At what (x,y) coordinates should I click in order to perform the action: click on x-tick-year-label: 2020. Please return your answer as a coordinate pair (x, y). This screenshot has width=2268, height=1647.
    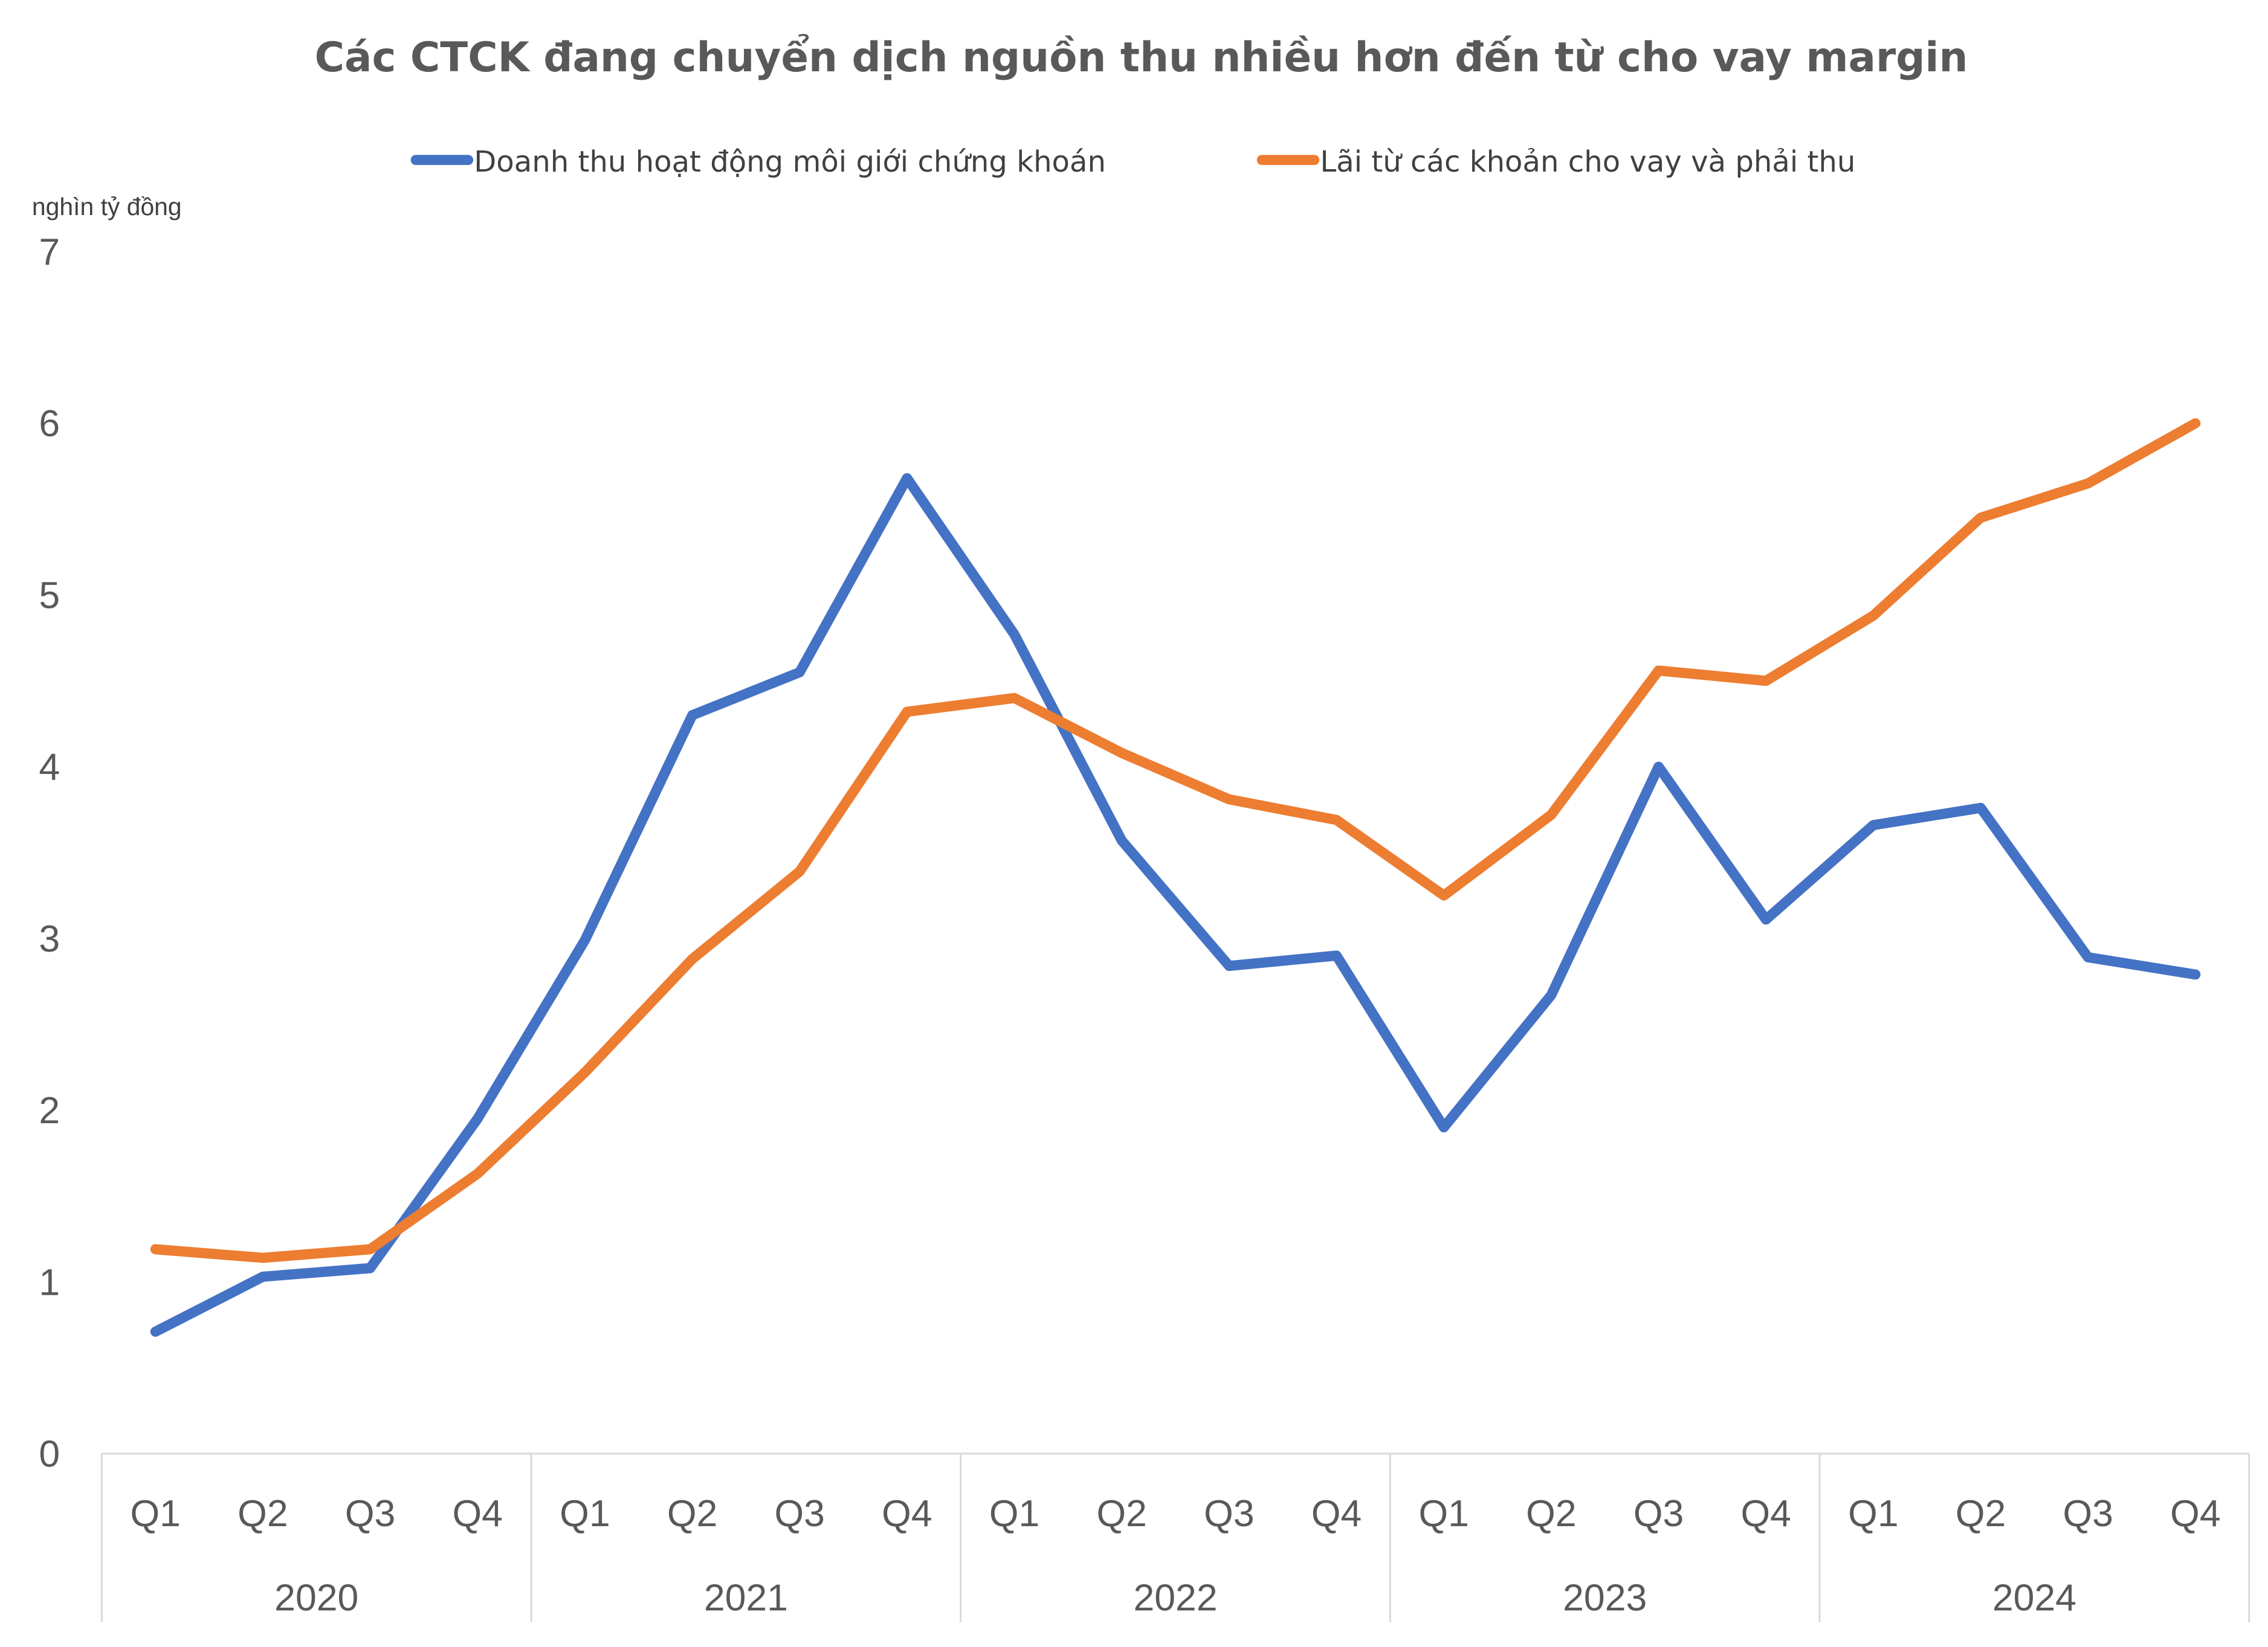
    Looking at the image, I should click on (316, 1598).